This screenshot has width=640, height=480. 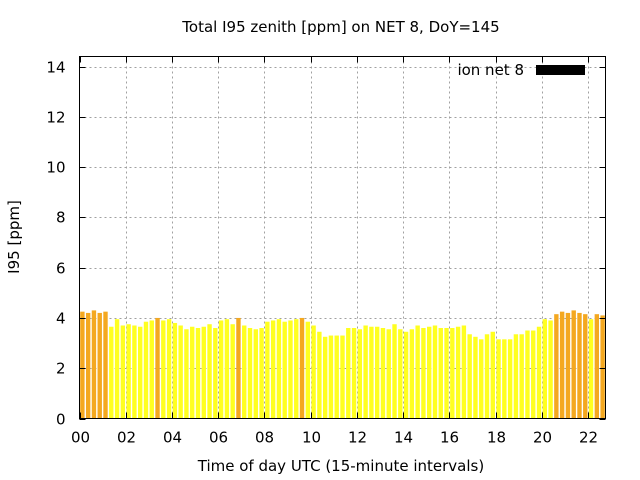 I want to click on x-tick-label: 04, so click(x=172, y=438).